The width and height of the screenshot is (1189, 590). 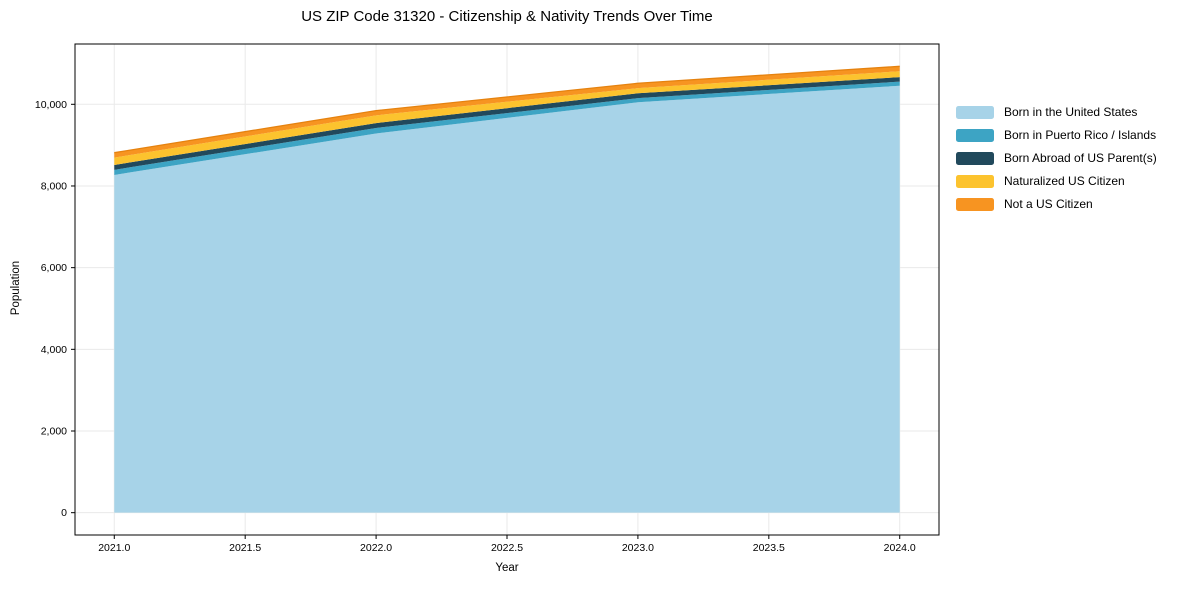 I want to click on x-tick-label: 2023.5, so click(x=769, y=548).